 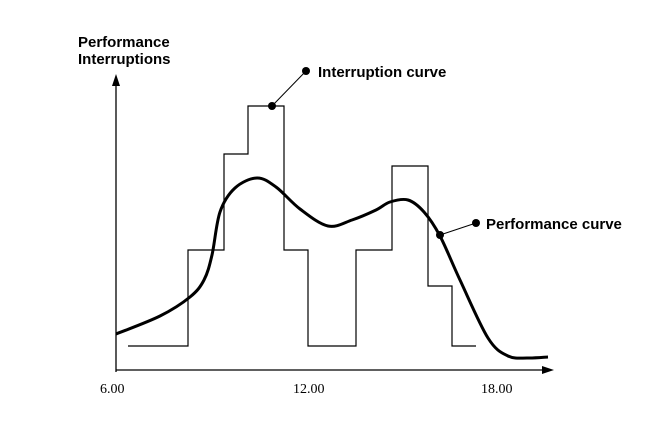 I want to click on x-tick-18: 18.00, so click(x=497, y=389).